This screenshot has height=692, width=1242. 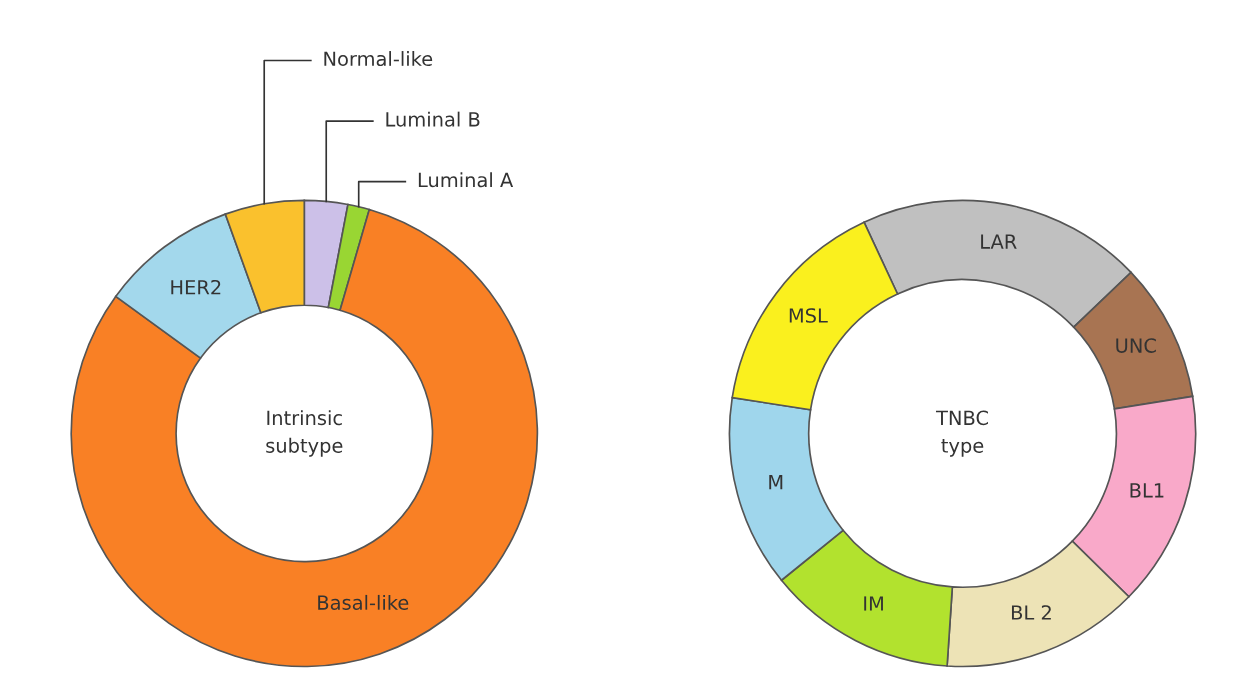 What do you see at coordinates (873, 603) in the screenshot?
I see `slice-label: IM` at bounding box center [873, 603].